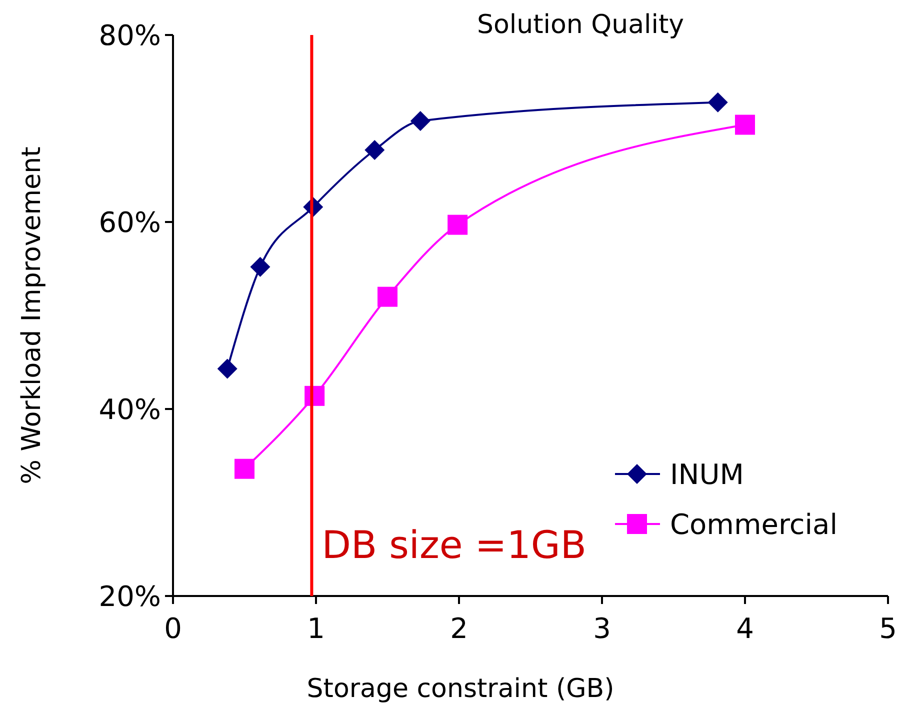 The image size is (913, 711). I want to click on x-tick-label: 5, so click(888, 628).